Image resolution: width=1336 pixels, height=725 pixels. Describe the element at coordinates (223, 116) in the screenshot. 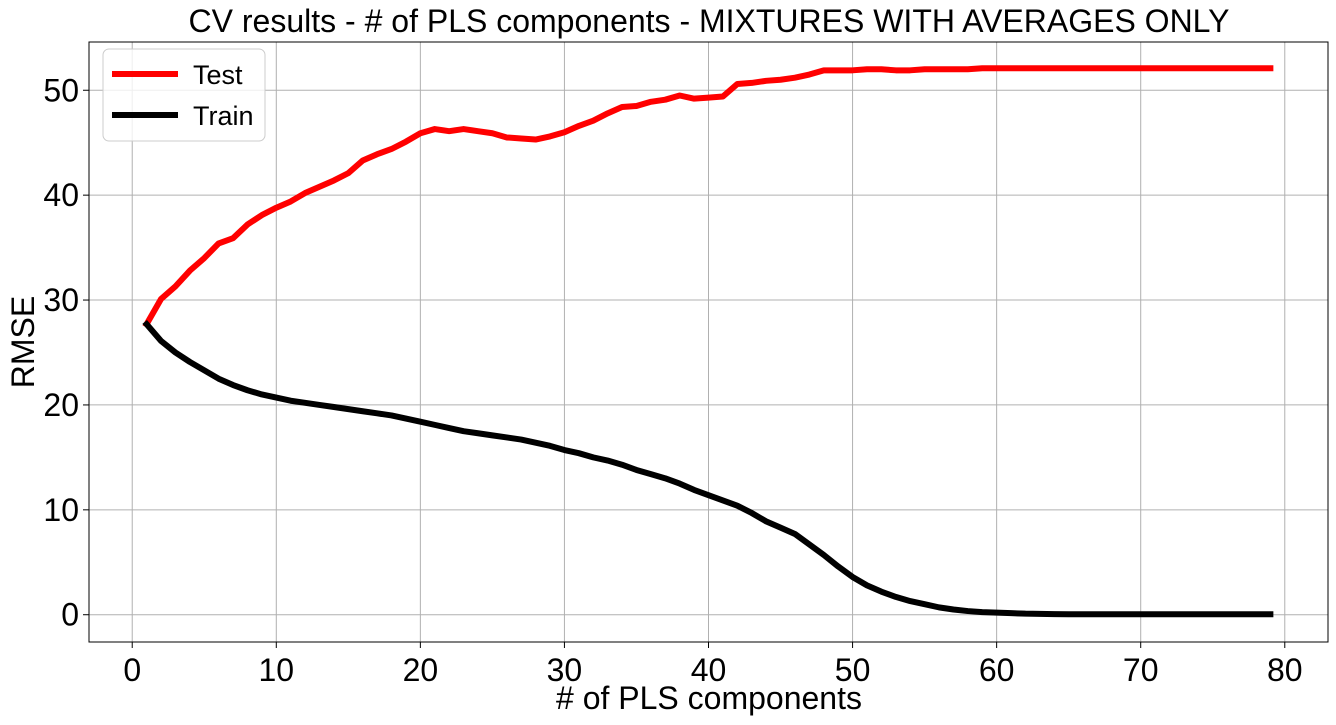

I see `legend-label-train: Train` at that location.